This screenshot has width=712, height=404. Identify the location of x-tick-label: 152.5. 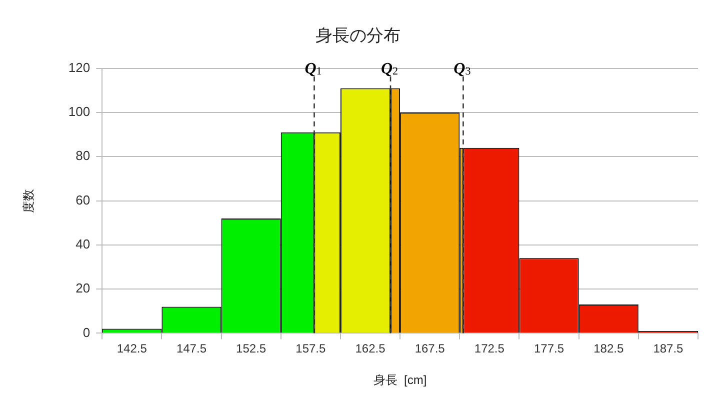
(251, 349).